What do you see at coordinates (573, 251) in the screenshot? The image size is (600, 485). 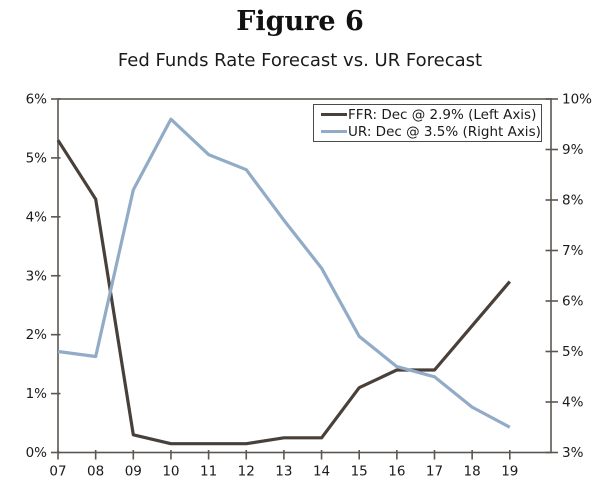 I see `right-axis-tick-label: 7%` at bounding box center [573, 251].